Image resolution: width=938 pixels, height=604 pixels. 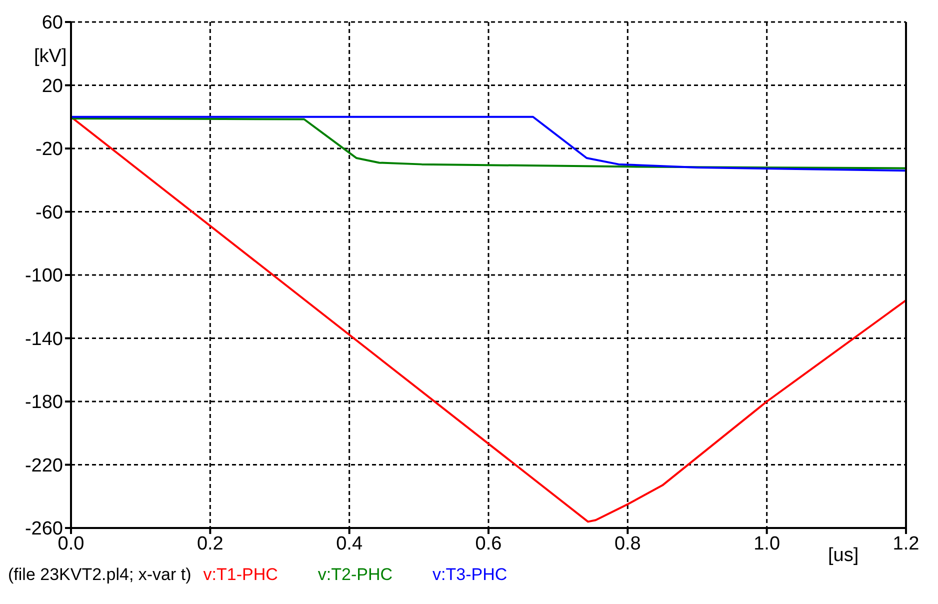 I want to click on y-axis-title: [kV], so click(x=50, y=57).